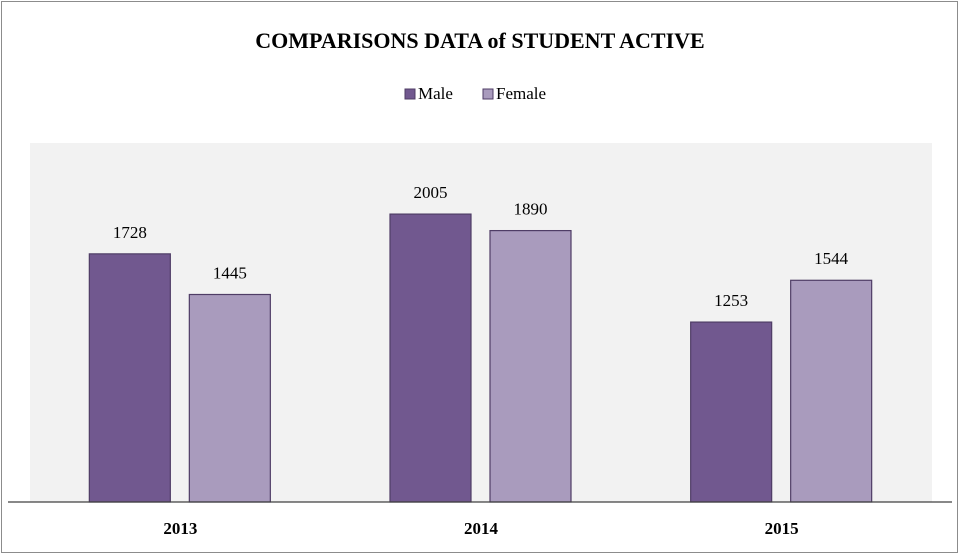 This screenshot has width=960, height=555. I want to click on data-label: 1253, so click(731, 300).